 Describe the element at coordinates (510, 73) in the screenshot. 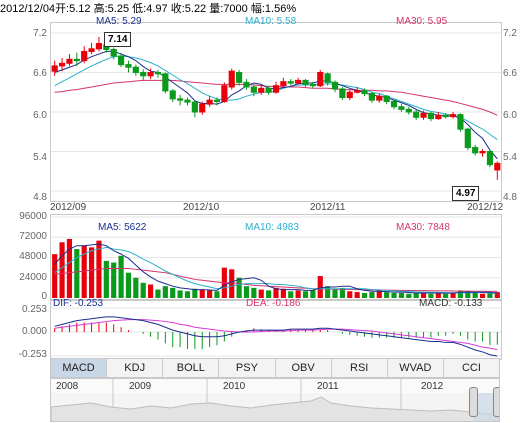

I see `price-axis-right-1: 6.6` at that location.